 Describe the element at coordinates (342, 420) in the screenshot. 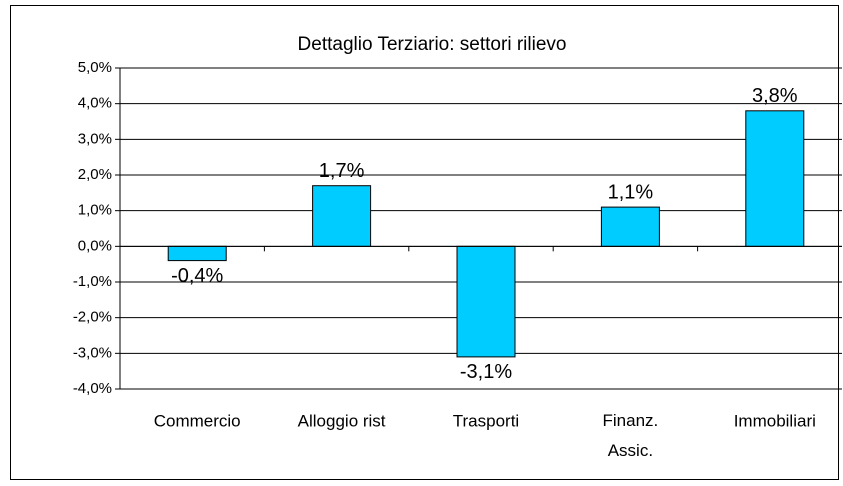

I see `x-tick-label: Alloggio rist` at that location.